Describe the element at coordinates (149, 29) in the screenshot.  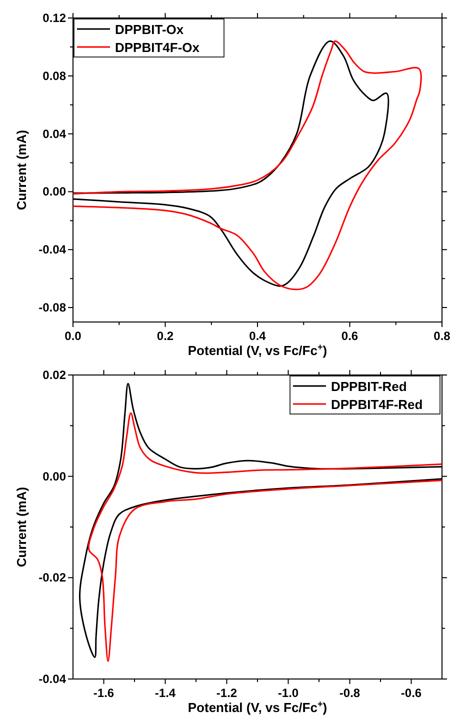
I see `legend-label: DPPBIT-Ox` at that location.